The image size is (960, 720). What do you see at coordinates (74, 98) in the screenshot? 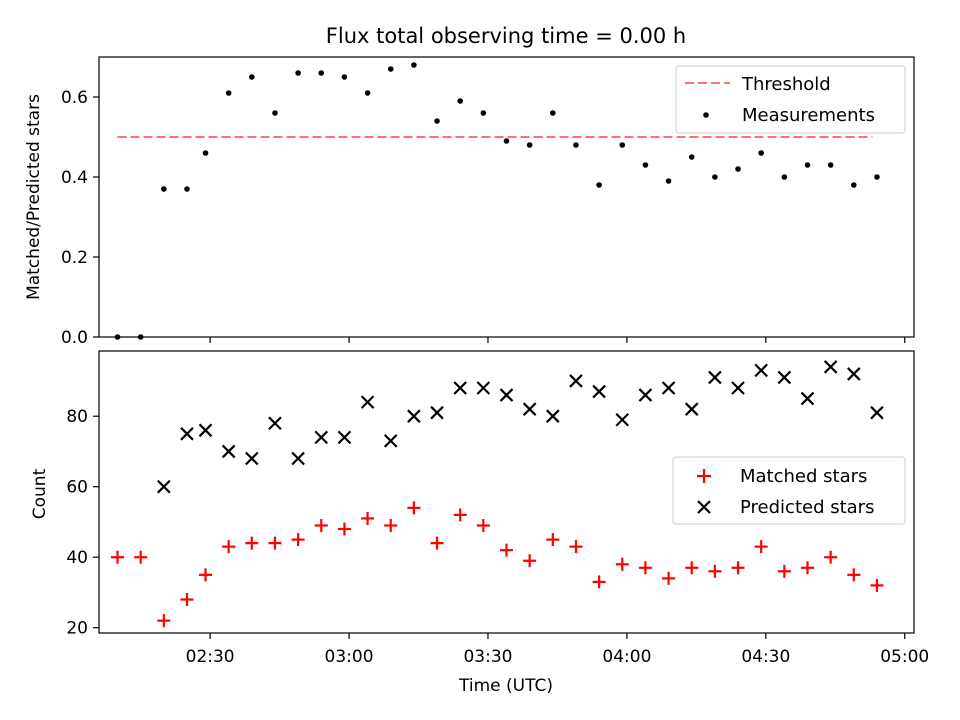
I see `top-y-tick-label: 0.6` at bounding box center [74, 98].